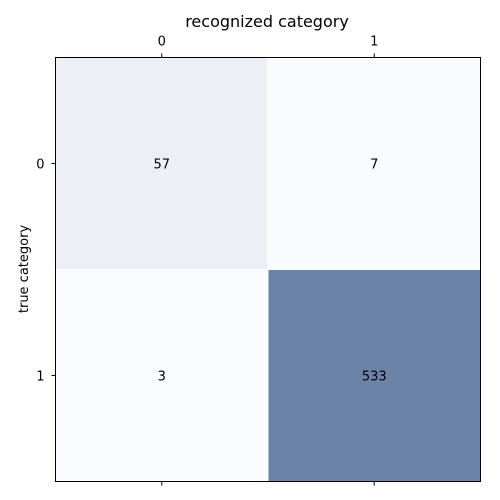 This screenshot has height=500, width=500. I want to click on cell-value-label: 3, so click(162, 377).